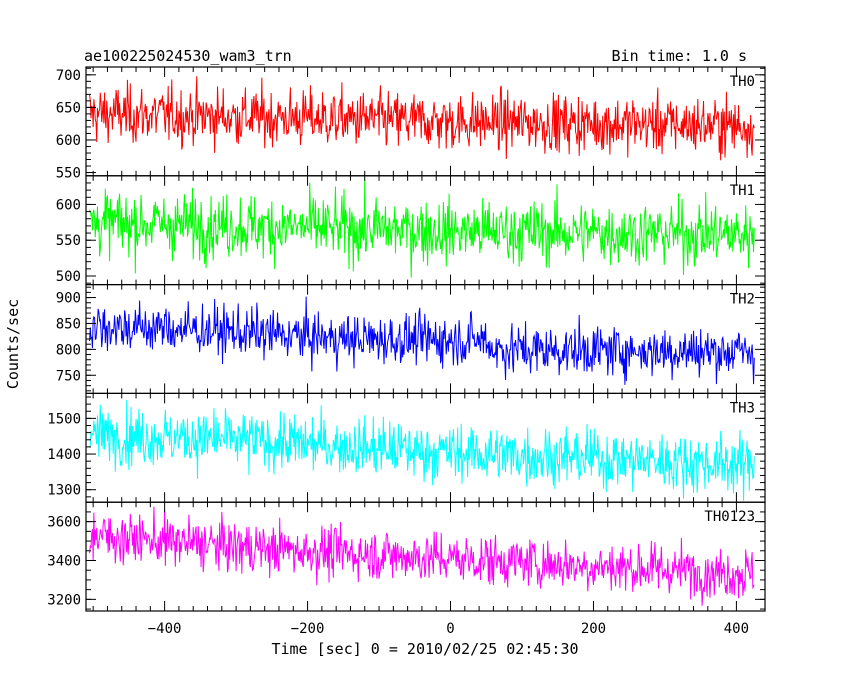  I want to click on panel-label-th0123: TH0123, so click(729, 517).